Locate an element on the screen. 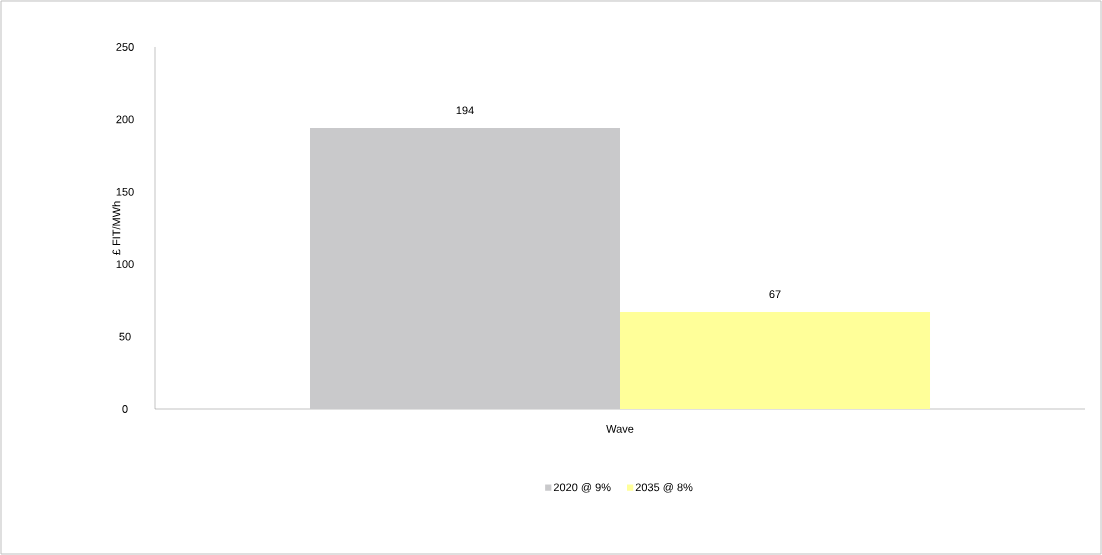 This screenshot has width=1102, height=555. y-tick-label: 200 is located at coordinates (125, 119).